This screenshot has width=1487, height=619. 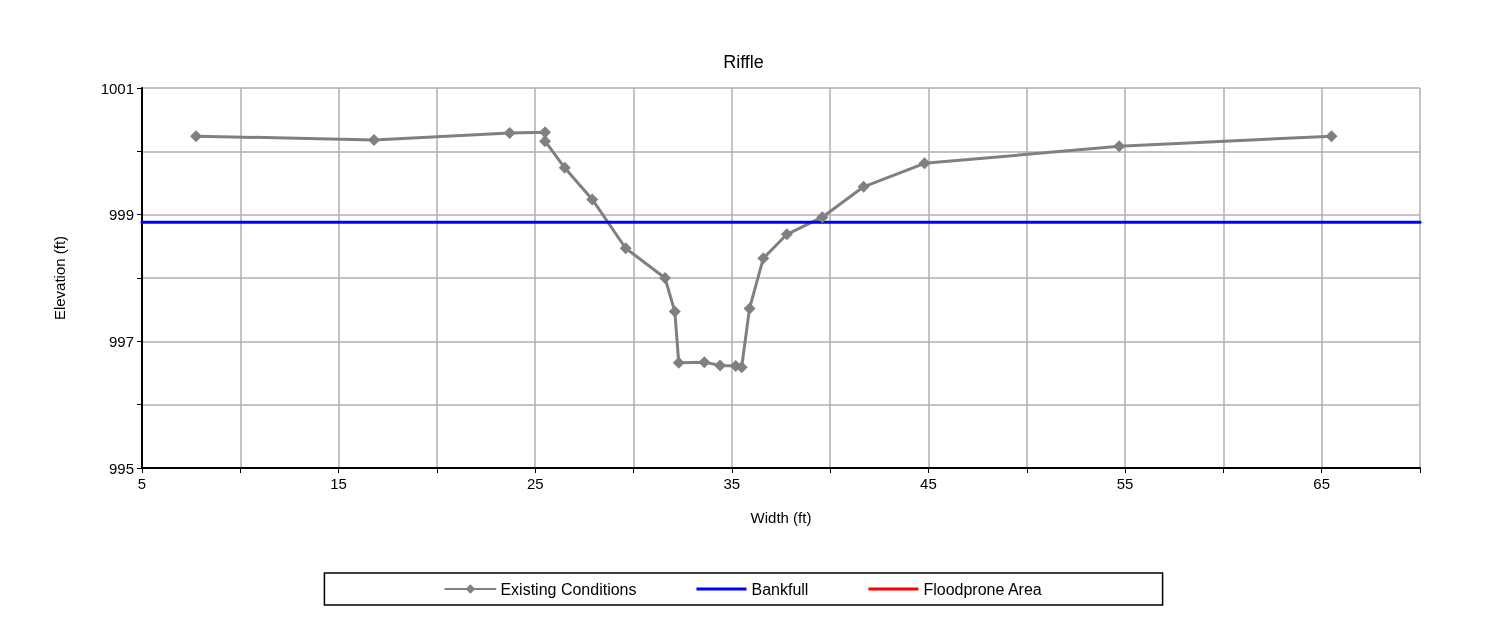 I want to click on x-tick-label: 65, so click(x=1322, y=483).